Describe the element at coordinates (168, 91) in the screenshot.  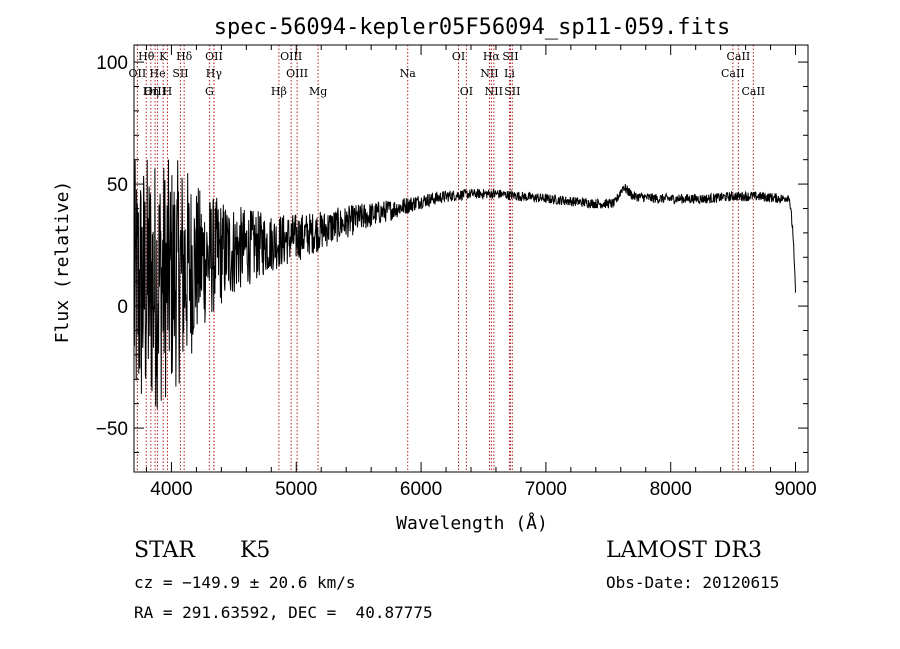
I see `line-marker-label: H` at that location.